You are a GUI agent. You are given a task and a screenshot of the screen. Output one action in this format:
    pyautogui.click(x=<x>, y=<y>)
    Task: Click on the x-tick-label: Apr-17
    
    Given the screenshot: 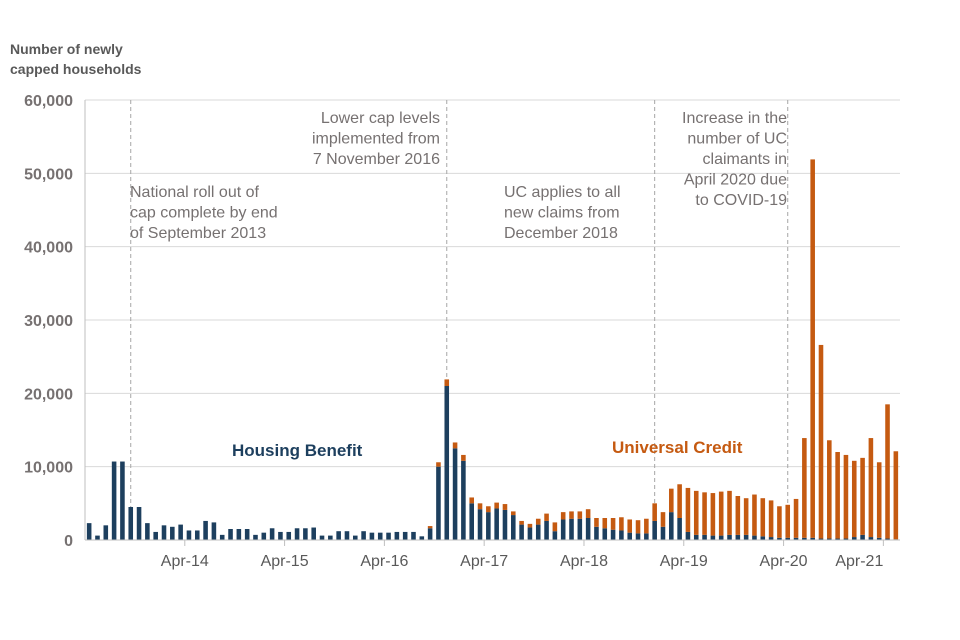 What is the action you would take?
    pyautogui.click(x=484, y=561)
    